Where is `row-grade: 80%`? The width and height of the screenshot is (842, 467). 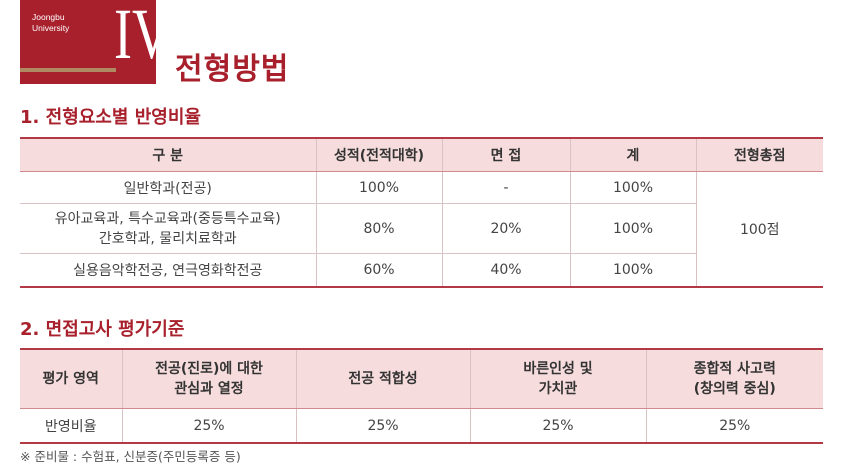 row-grade: 80% is located at coordinates (378, 228).